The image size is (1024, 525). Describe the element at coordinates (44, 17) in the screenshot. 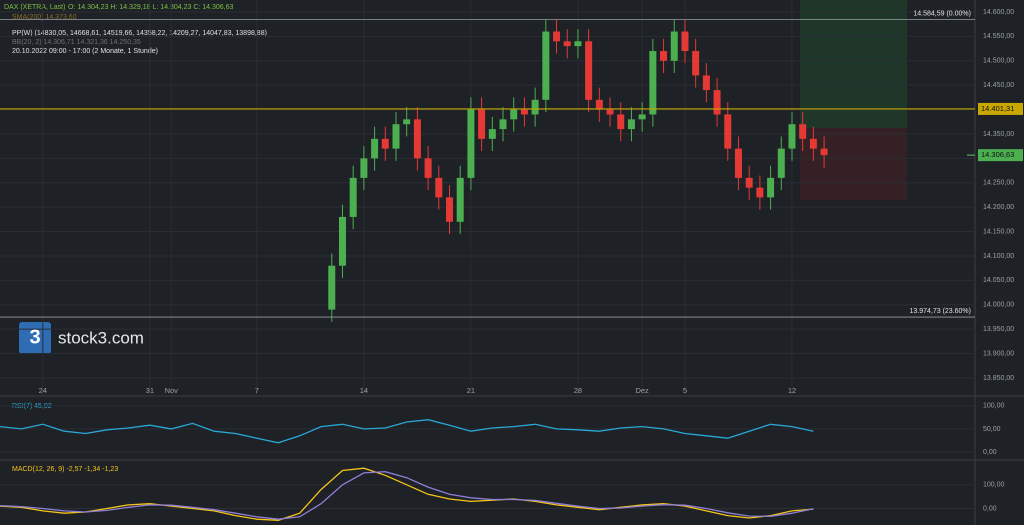

I see `indicator-label: SMA(200) 14.373,60` at that location.